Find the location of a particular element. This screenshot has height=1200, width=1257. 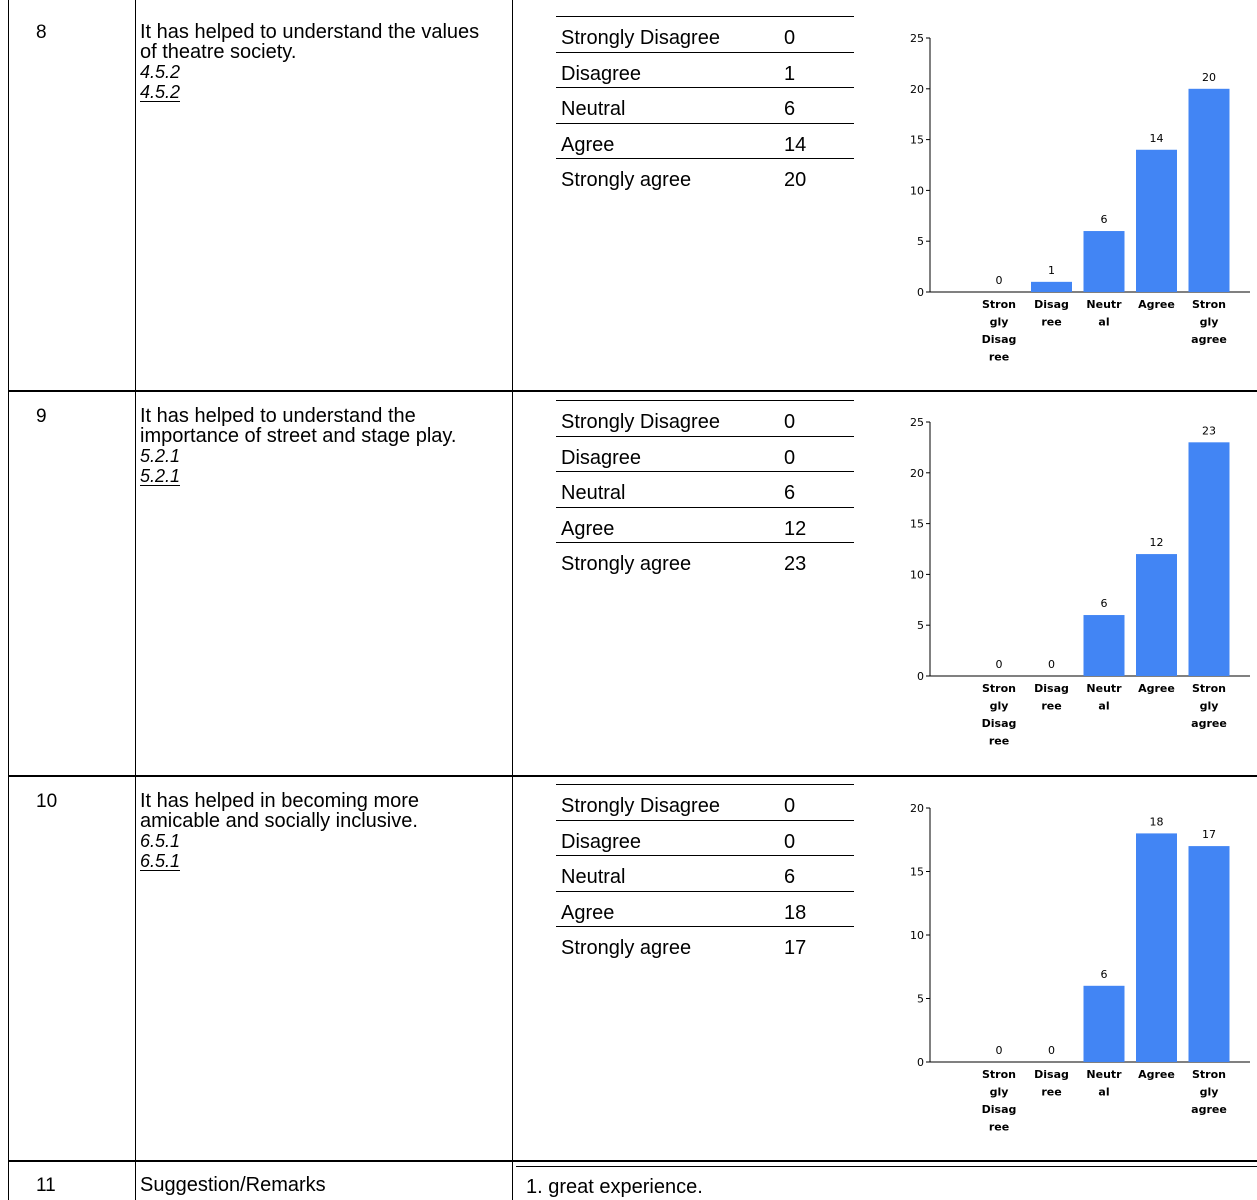

row-number: 11 is located at coordinates (46, 1185).